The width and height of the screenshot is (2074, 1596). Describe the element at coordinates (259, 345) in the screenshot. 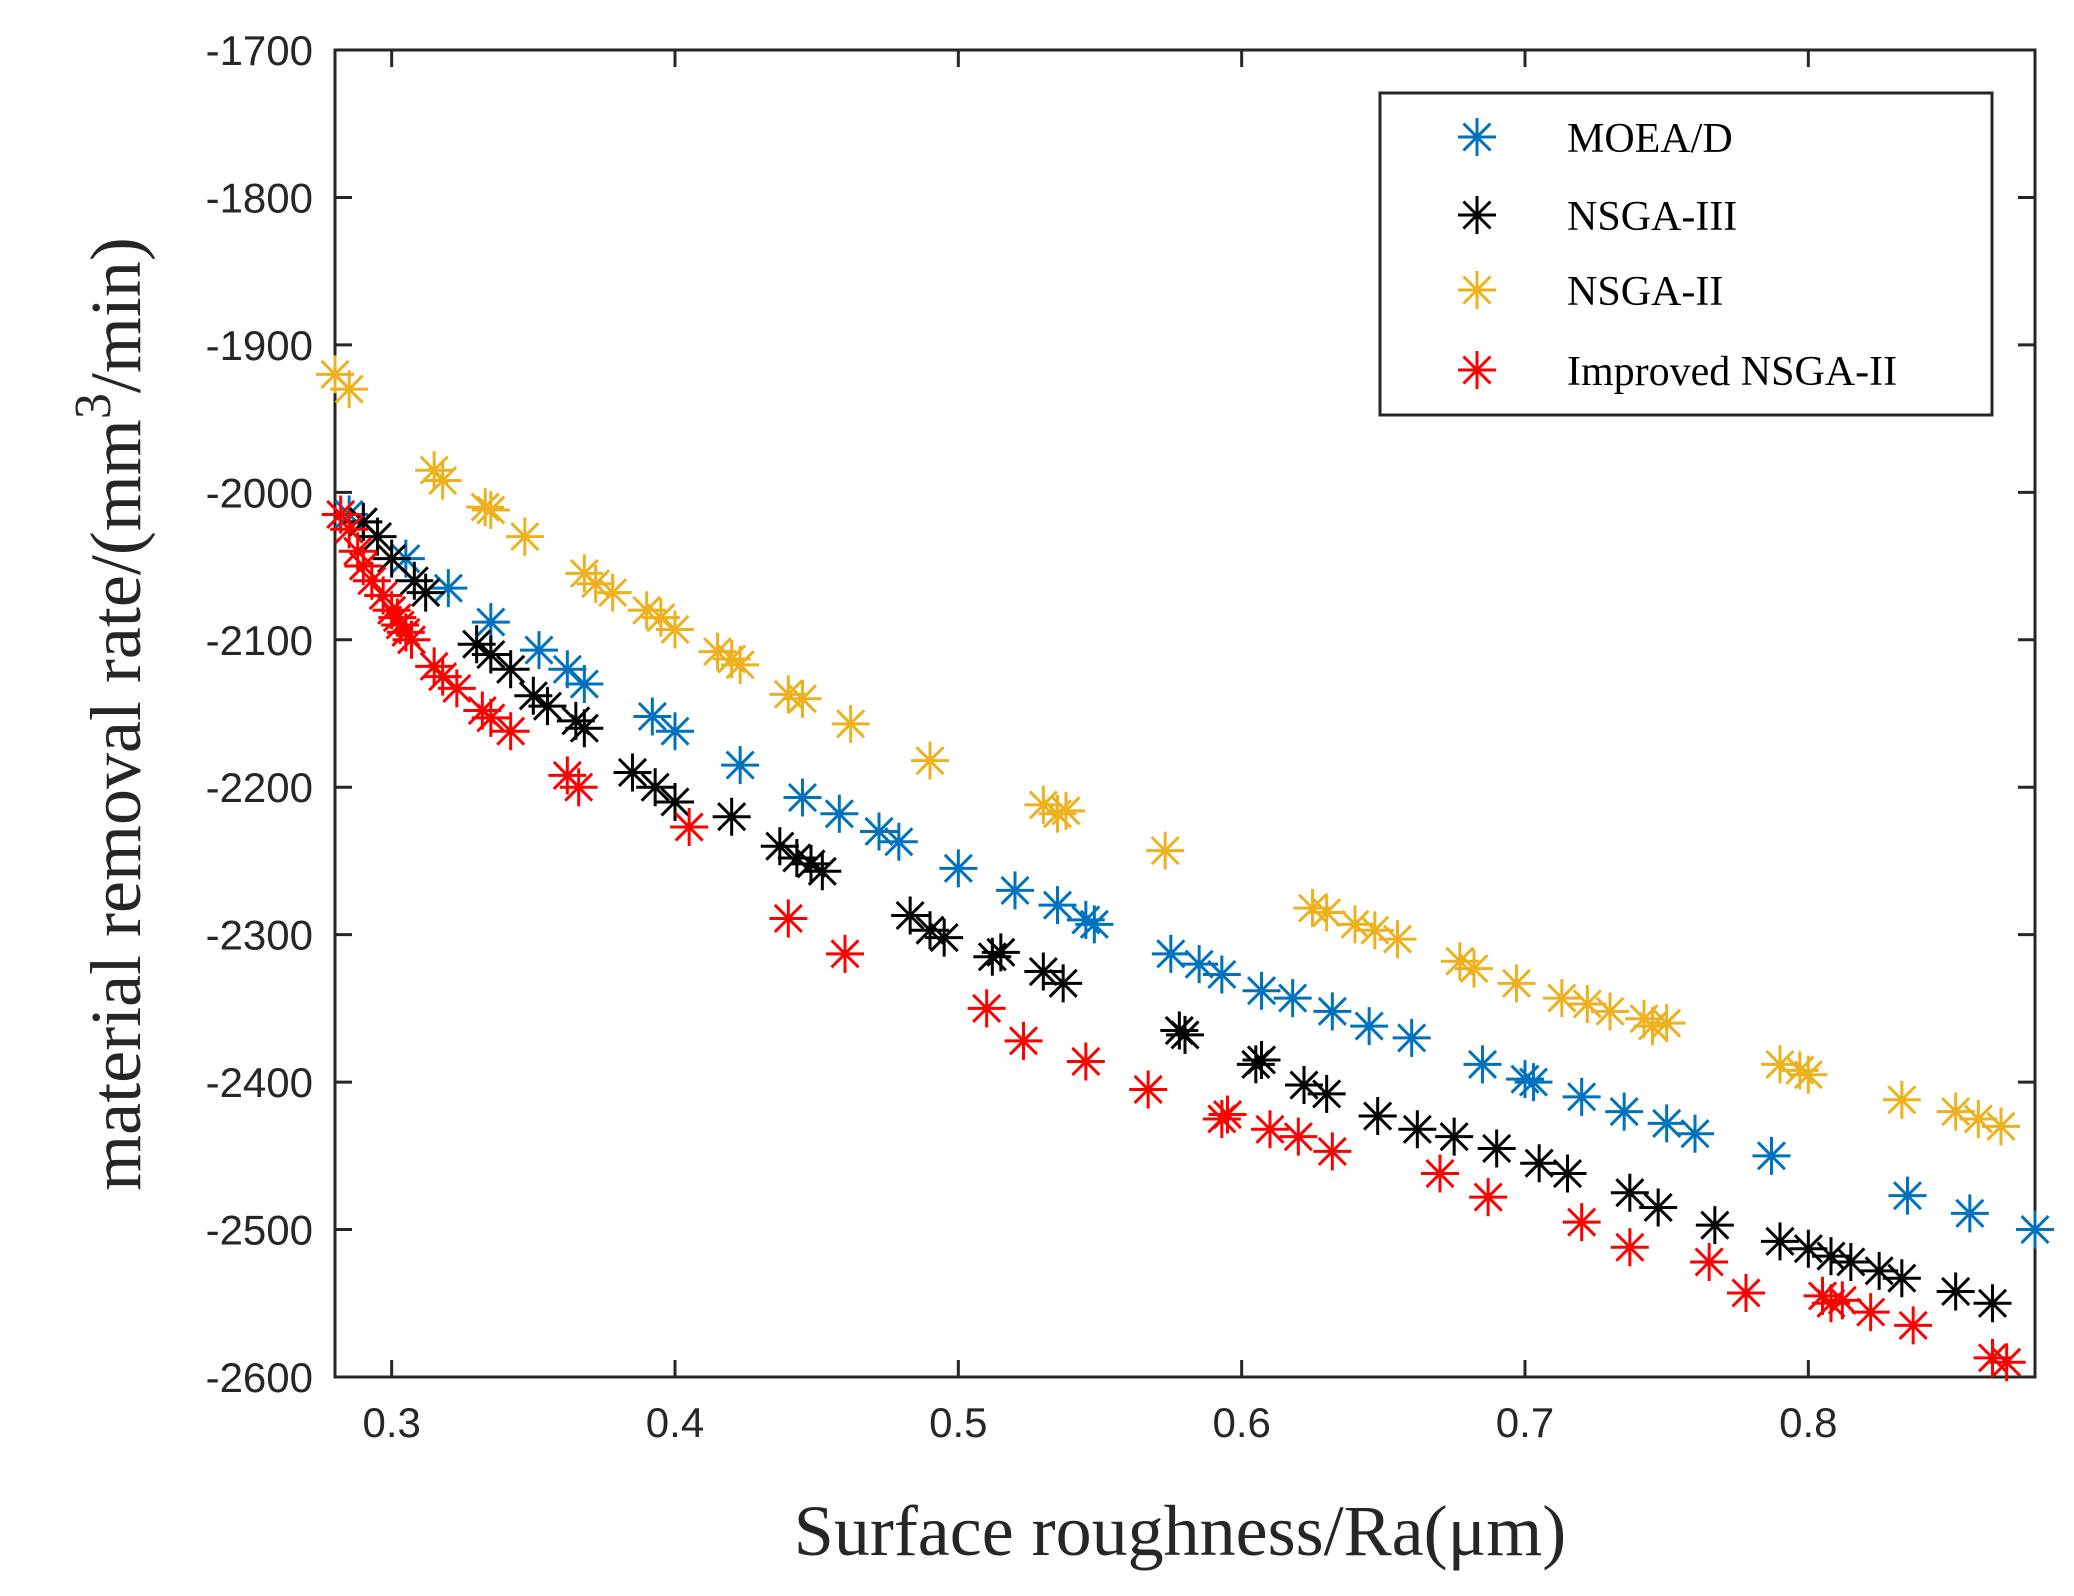

I see `y-tick-label: -1900` at that location.